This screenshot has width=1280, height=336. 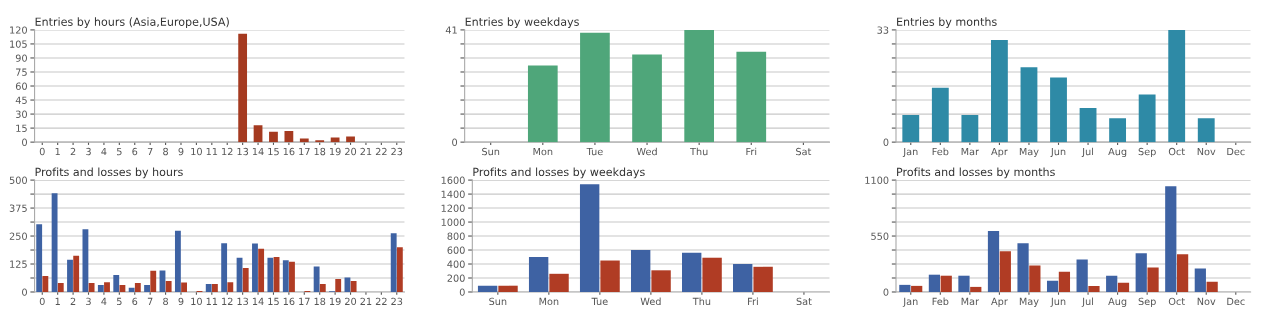 What do you see at coordinates (594, 151) in the screenshot?
I see `x-tick-label: Tue` at bounding box center [594, 151].